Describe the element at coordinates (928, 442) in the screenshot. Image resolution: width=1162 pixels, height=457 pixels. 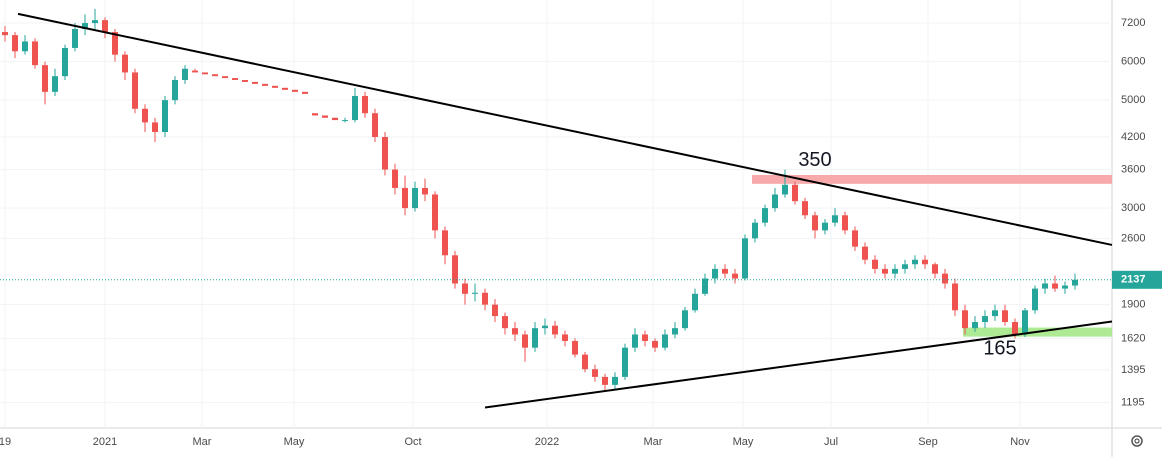
I see `x-tick-label: Sep` at that location.